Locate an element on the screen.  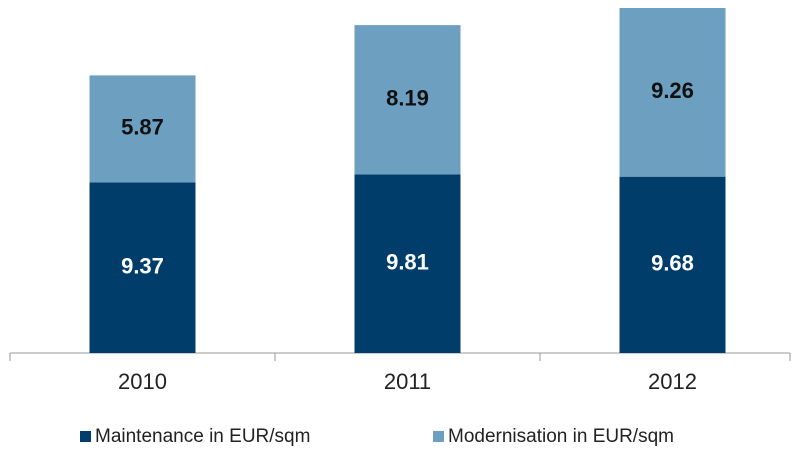
legend-label: Modernisation in EUR/sqm is located at coordinates (561, 436).